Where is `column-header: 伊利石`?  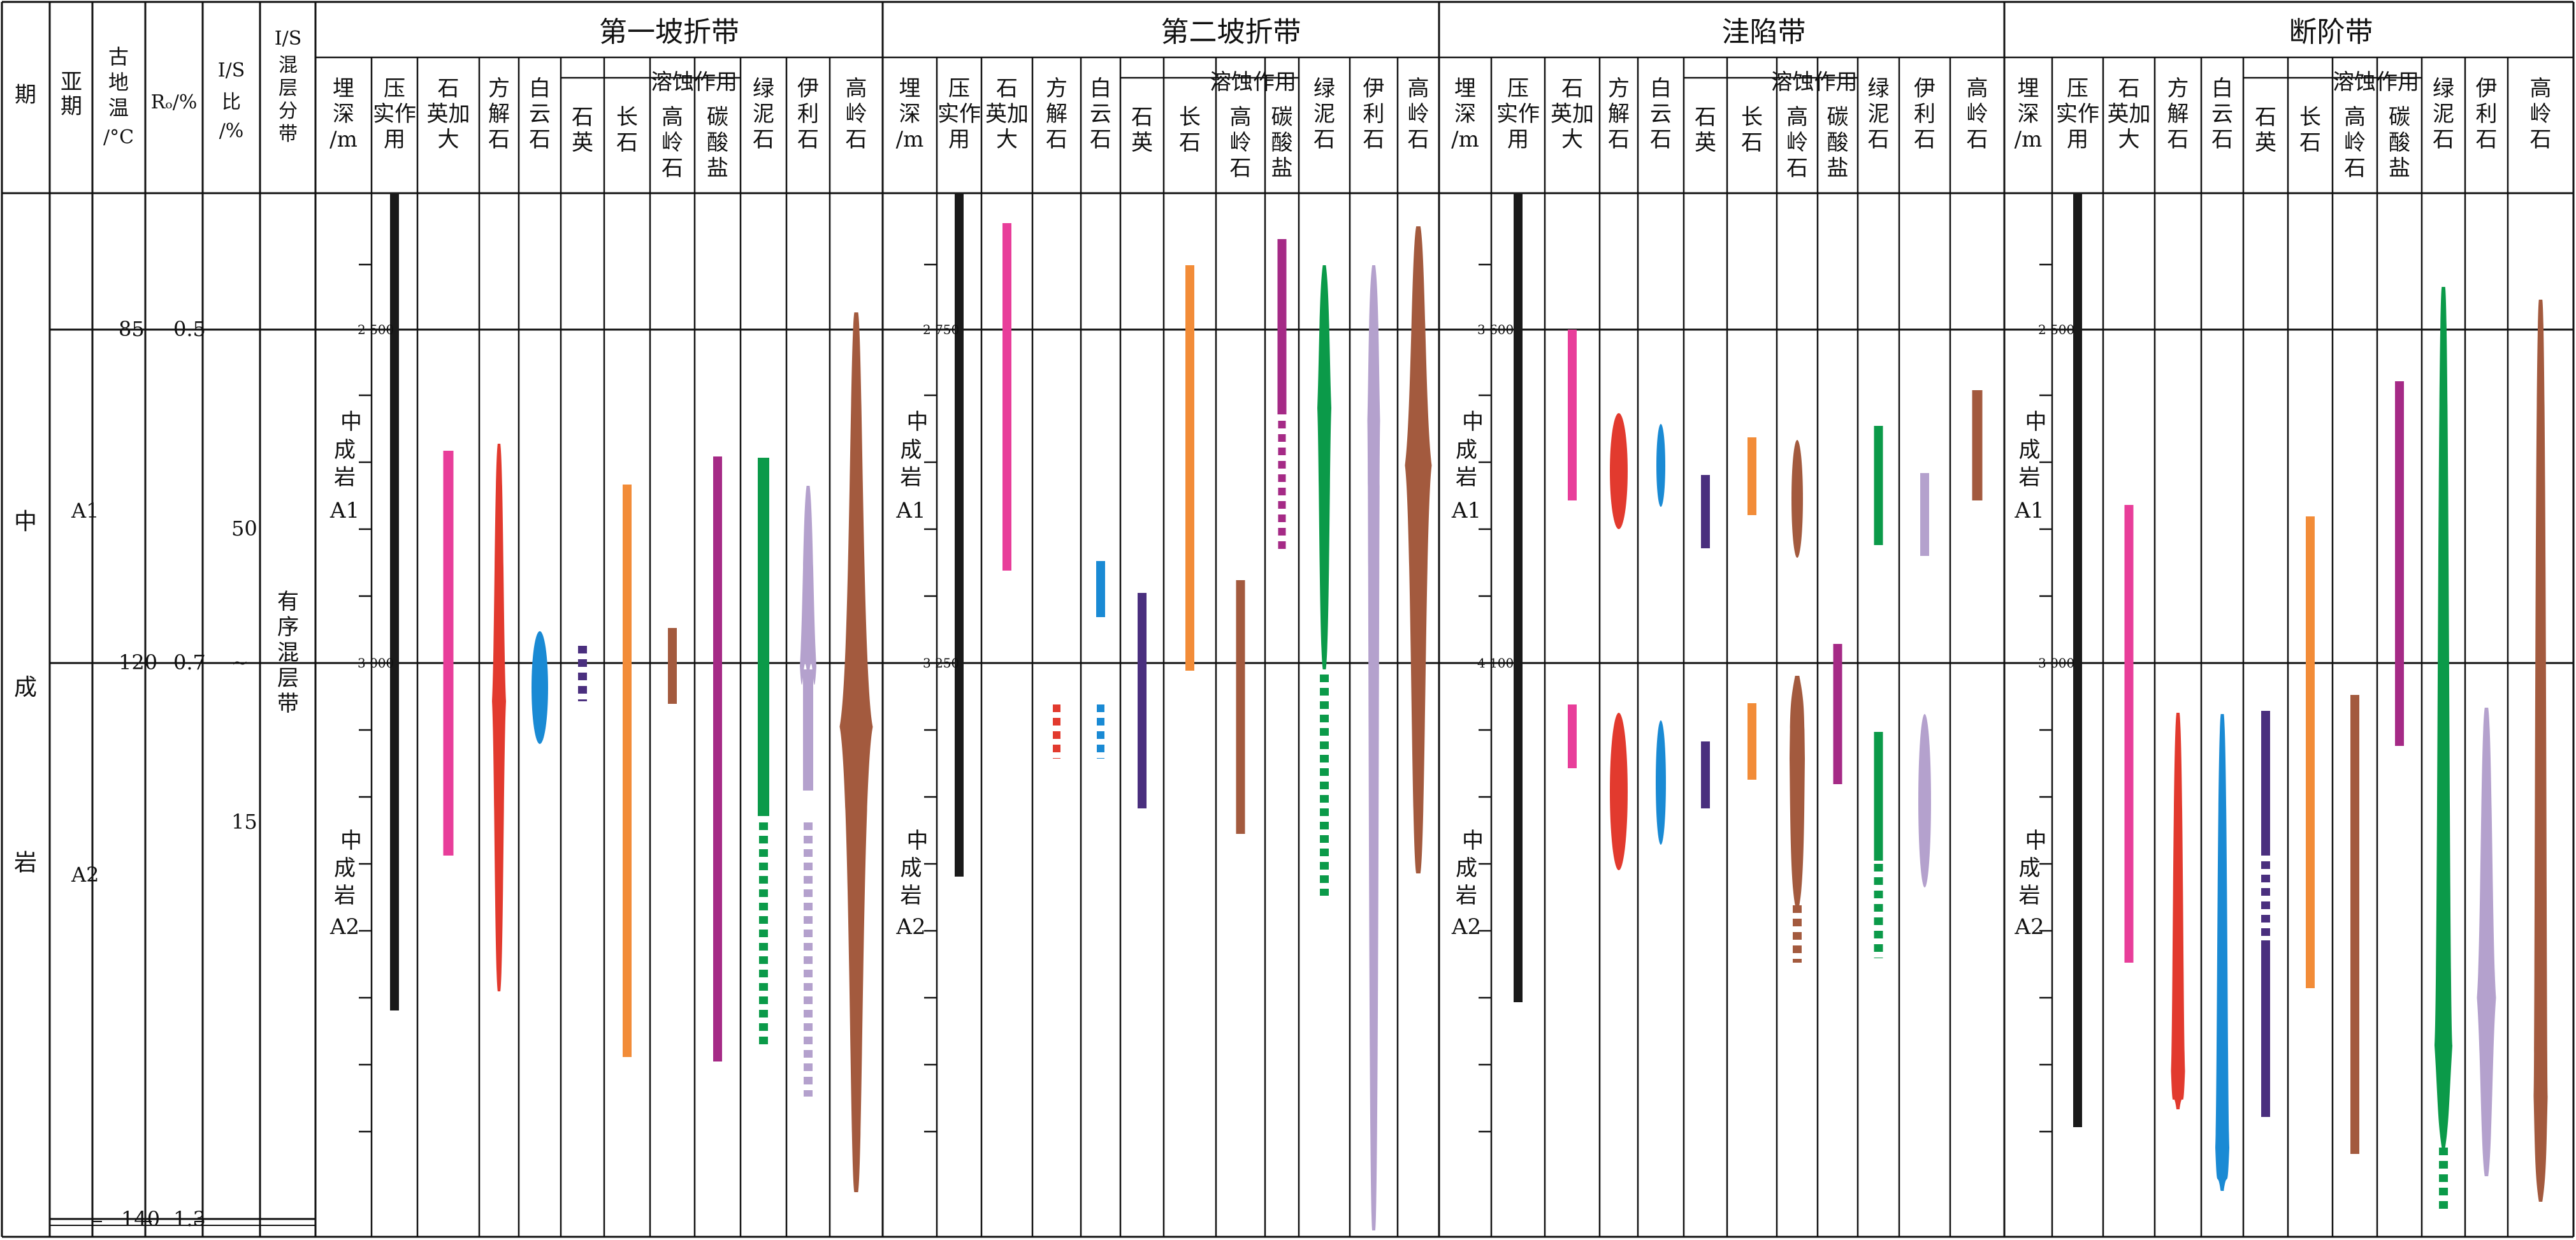
column-header: 伊利石 is located at coordinates (1925, 114).